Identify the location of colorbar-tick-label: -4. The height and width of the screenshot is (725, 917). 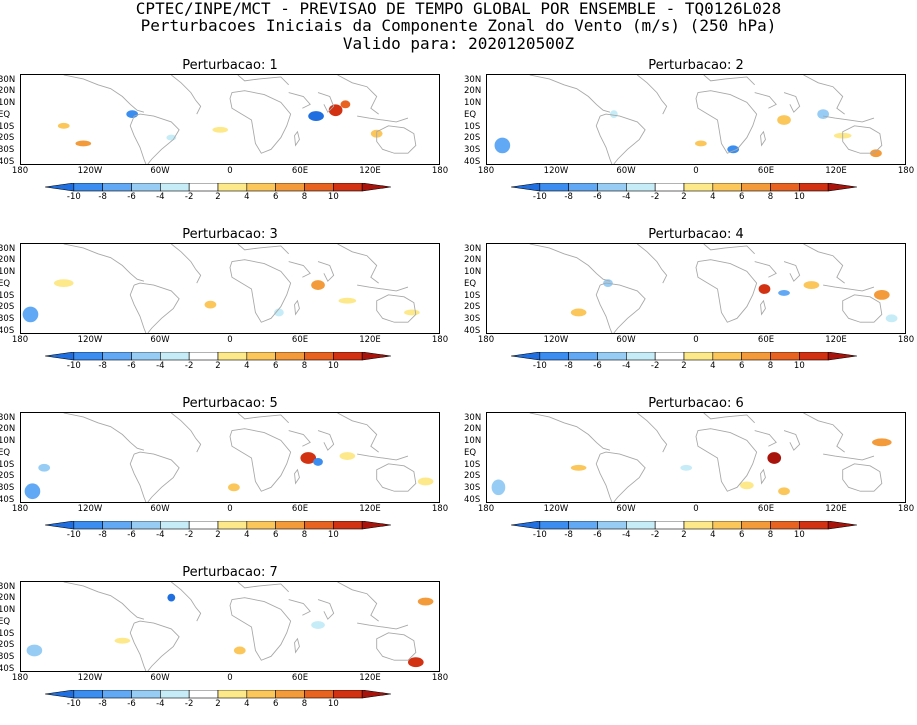
(160, 535).